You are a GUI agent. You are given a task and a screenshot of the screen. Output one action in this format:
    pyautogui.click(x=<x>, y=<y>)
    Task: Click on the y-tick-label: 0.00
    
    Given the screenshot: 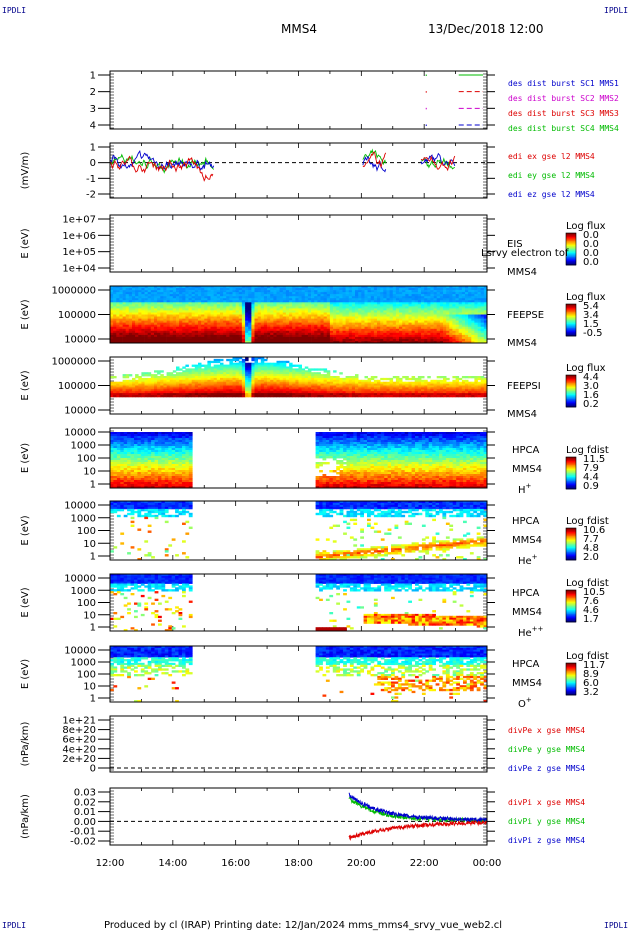 What is the action you would take?
    pyautogui.click(x=85, y=822)
    